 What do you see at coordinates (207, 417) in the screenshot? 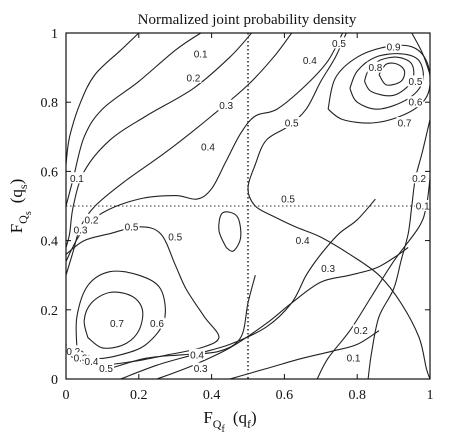
I see `x-label-main: F` at bounding box center [207, 417].